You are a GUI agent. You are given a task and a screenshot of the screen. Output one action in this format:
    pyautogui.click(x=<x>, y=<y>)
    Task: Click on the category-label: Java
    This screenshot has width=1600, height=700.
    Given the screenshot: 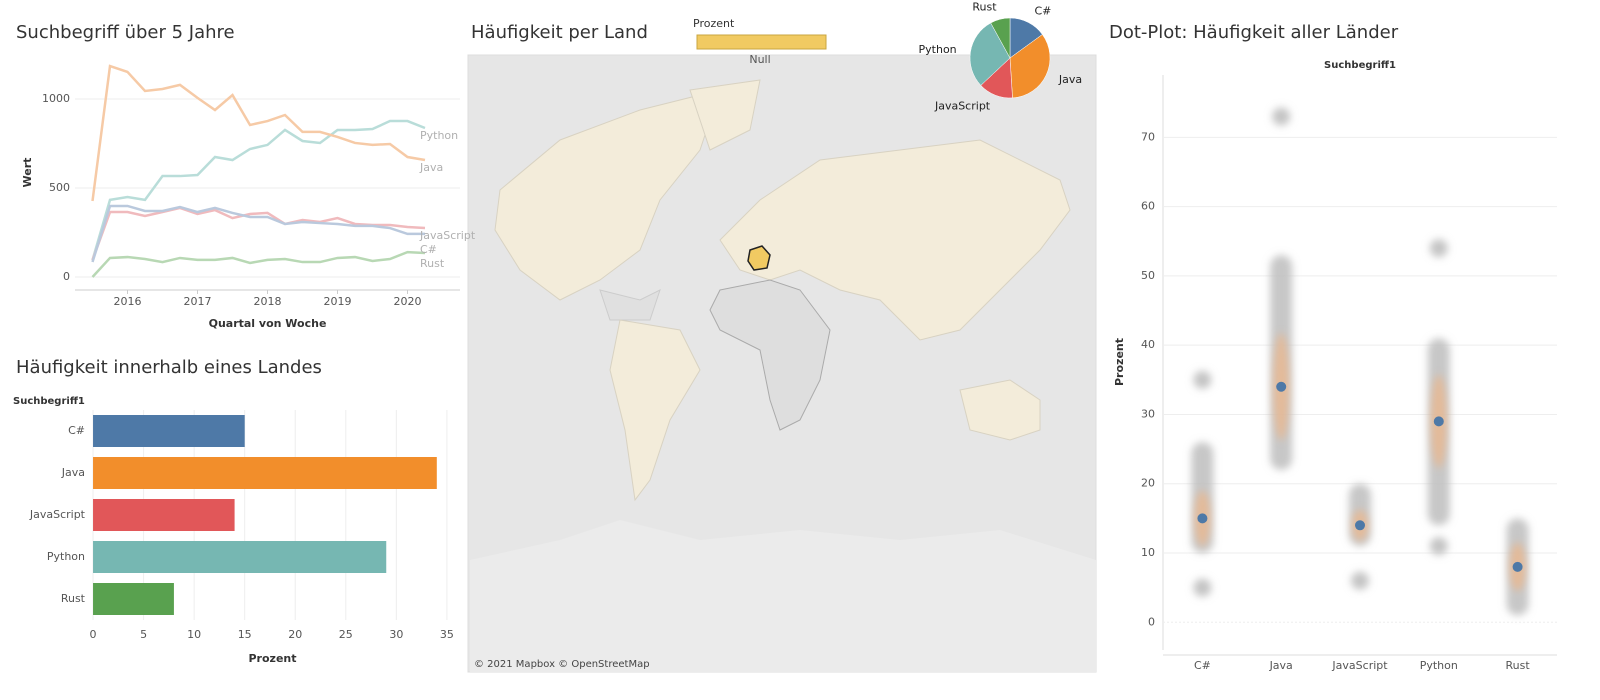 What is the action you would take?
    pyautogui.click(x=73, y=472)
    